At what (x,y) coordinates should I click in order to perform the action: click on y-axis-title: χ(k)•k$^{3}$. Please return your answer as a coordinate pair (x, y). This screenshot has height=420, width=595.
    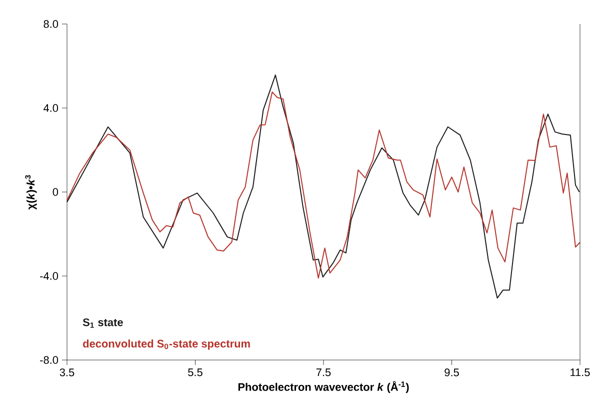
    Looking at the image, I should click on (31, 192).